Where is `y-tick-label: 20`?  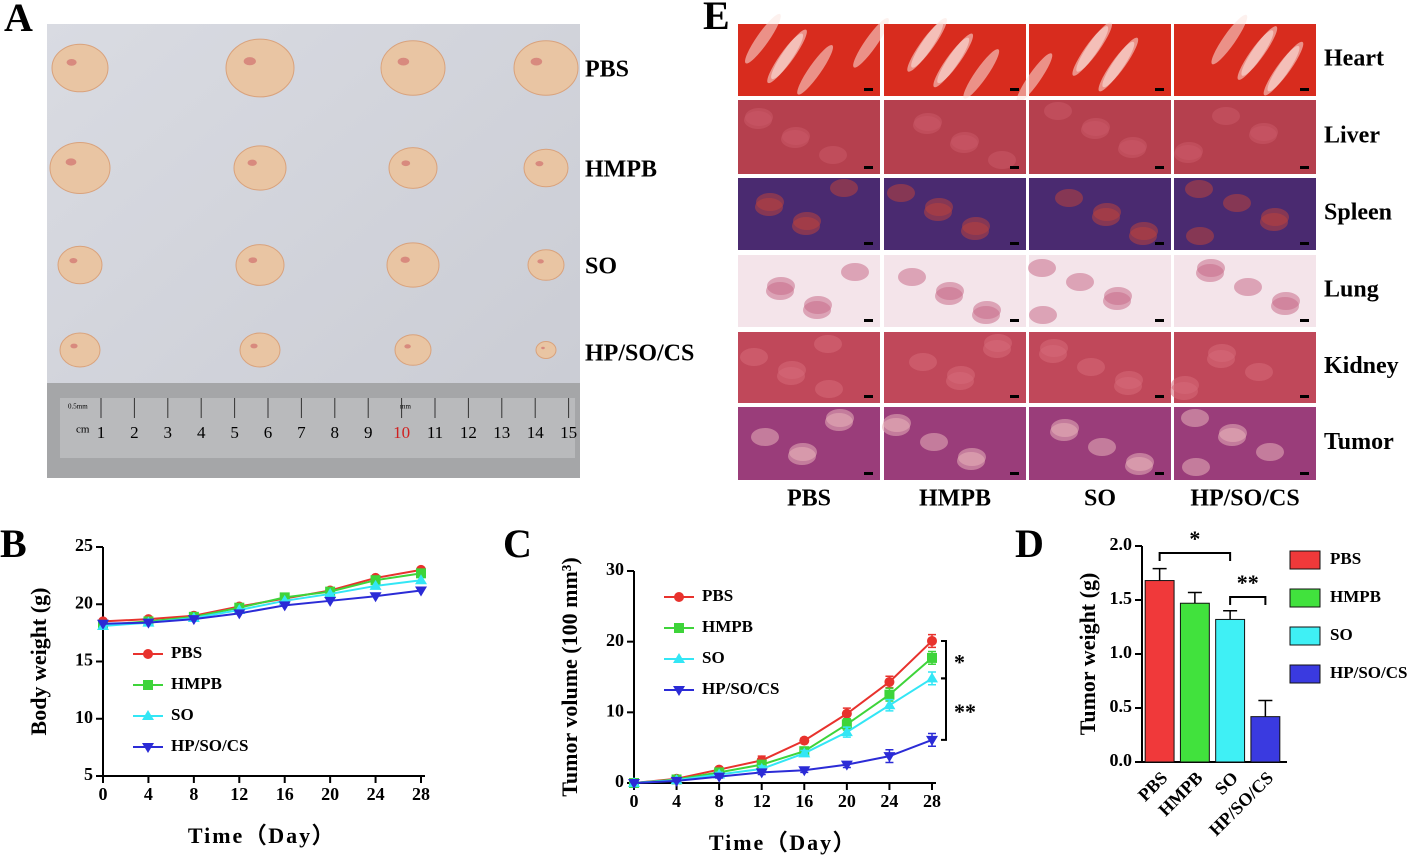 y-tick-label: 20 is located at coordinates (84, 602).